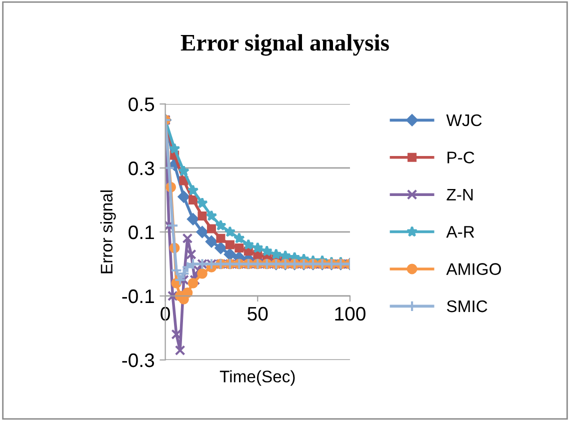 This screenshot has height=421, width=570. Describe the element at coordinates (460, 232) in the screenshot. I see `legend-label: A-R` at that location.